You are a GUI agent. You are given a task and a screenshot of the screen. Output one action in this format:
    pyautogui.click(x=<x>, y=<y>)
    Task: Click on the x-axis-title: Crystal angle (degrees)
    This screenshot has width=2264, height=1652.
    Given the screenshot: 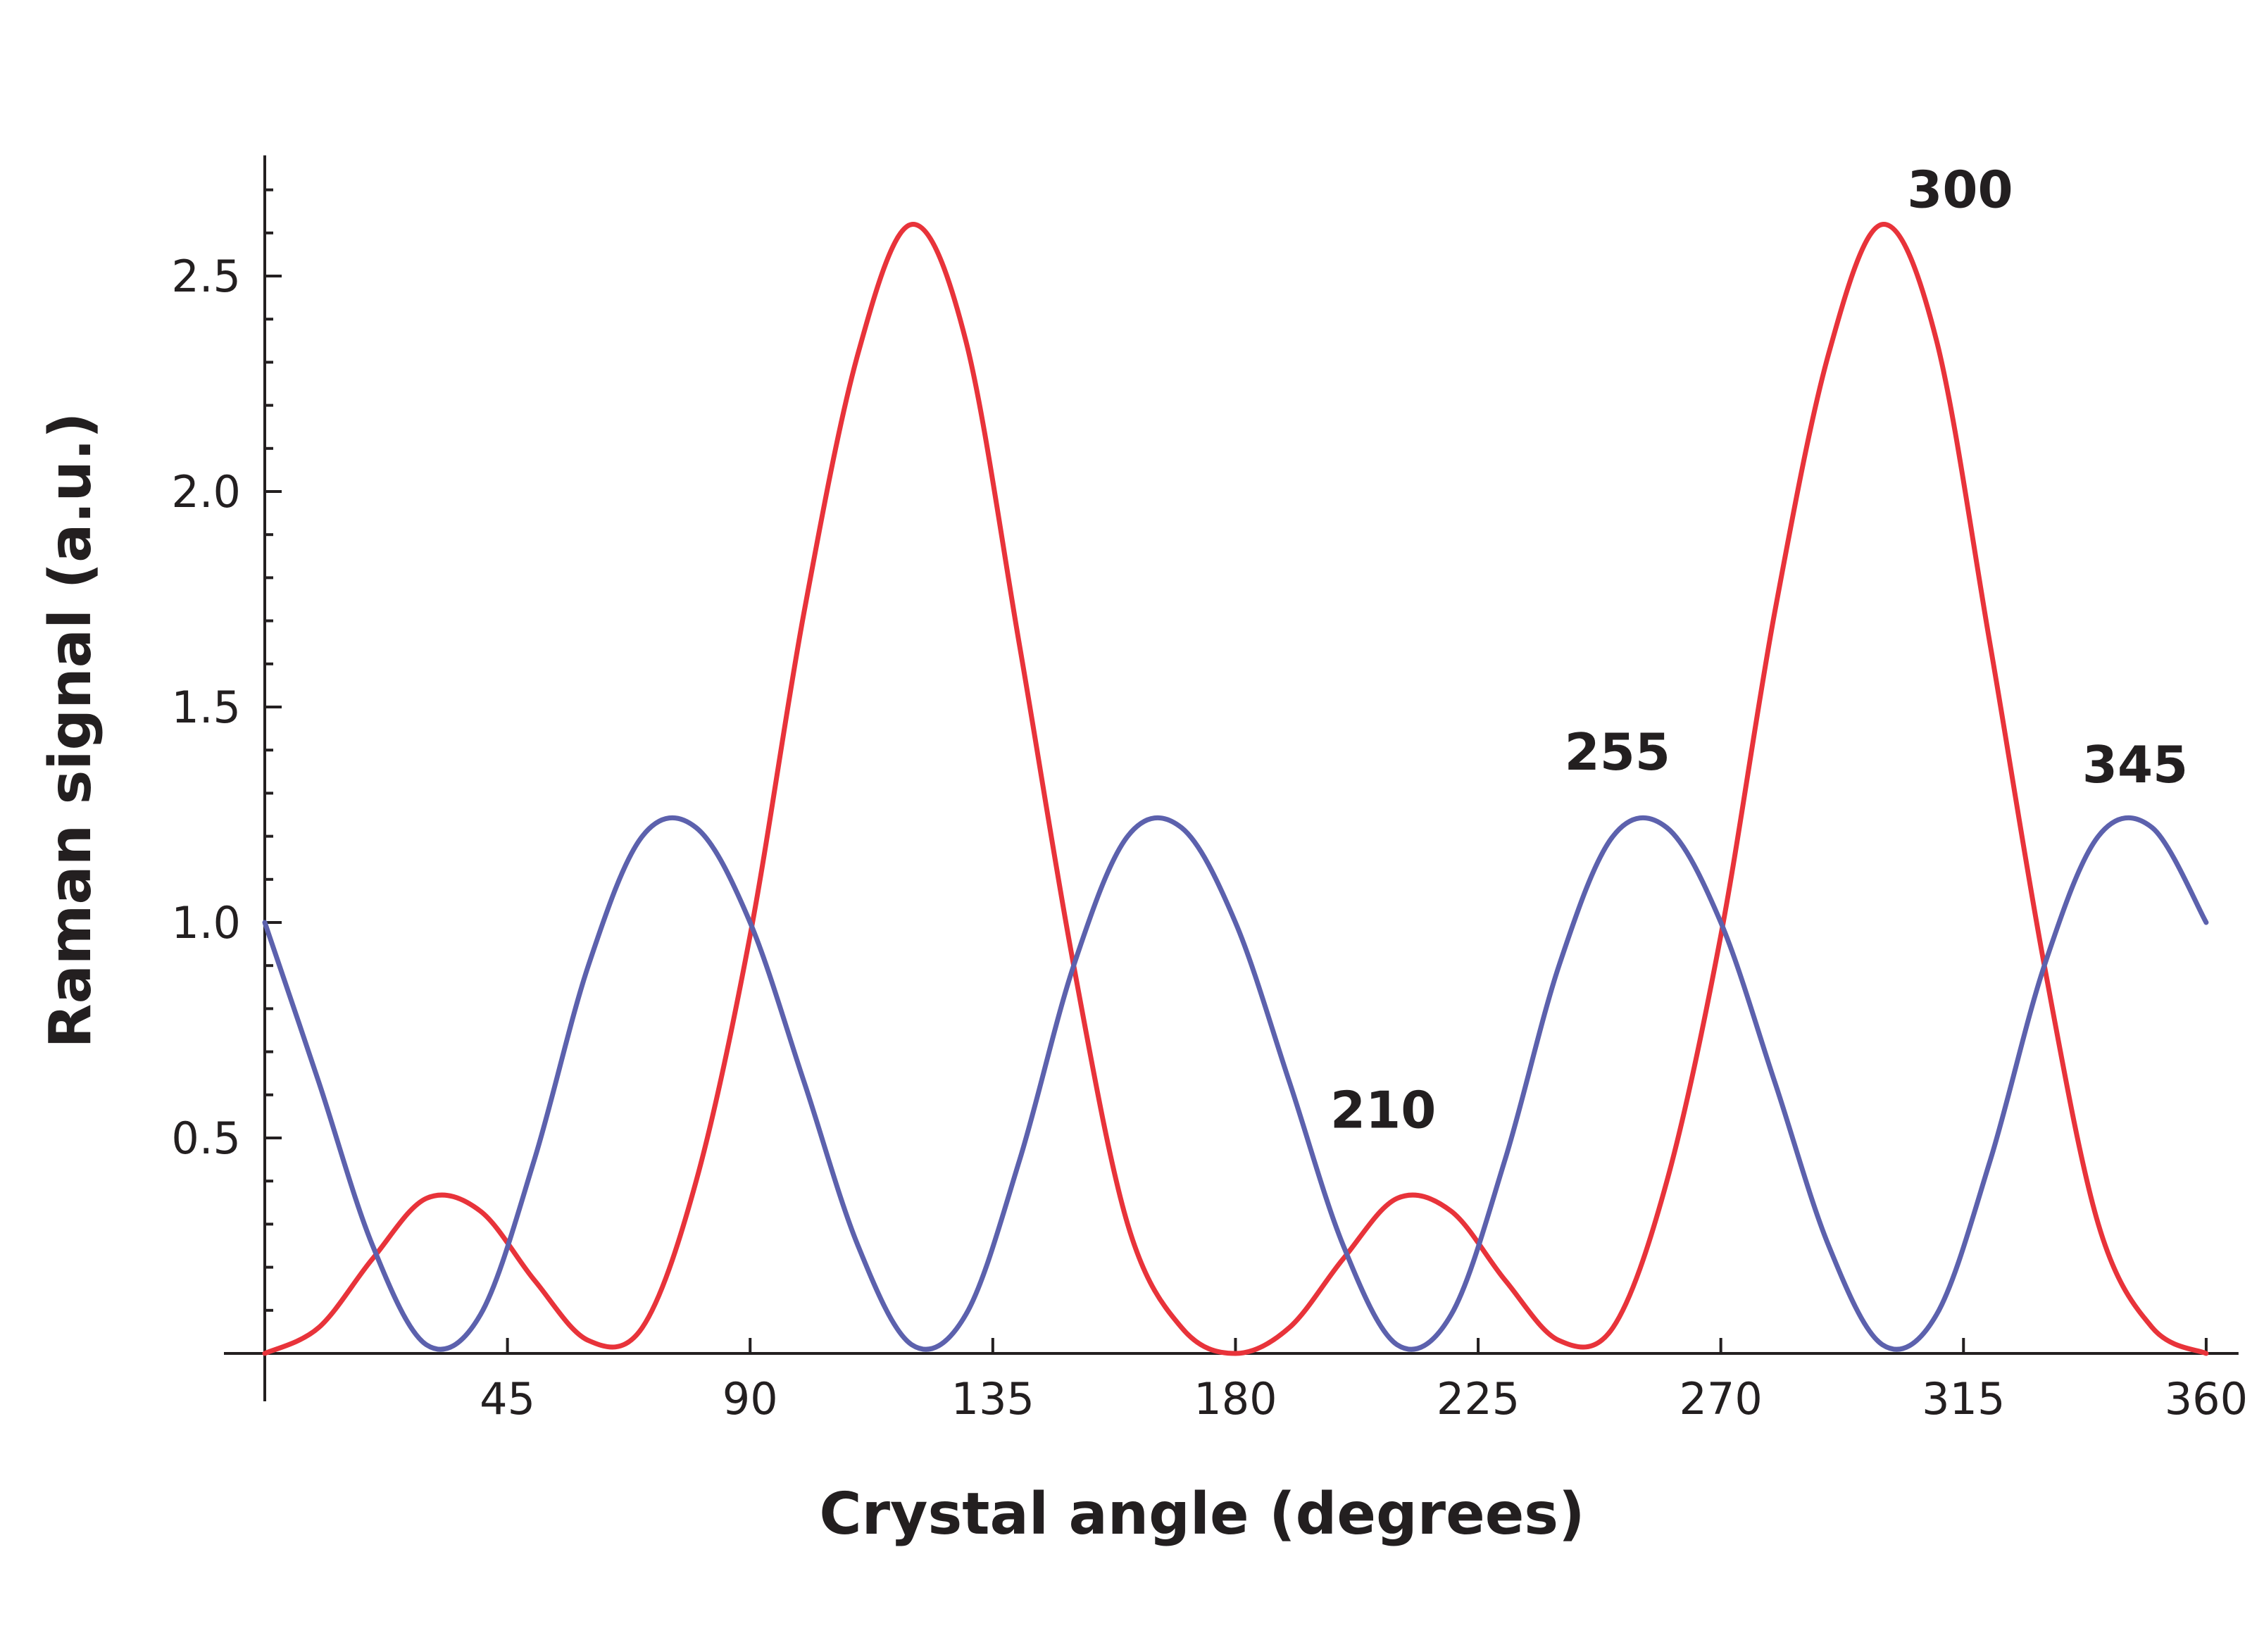 What is the action you would take?
    pyautogui.click(x=1202, y=1515)
    